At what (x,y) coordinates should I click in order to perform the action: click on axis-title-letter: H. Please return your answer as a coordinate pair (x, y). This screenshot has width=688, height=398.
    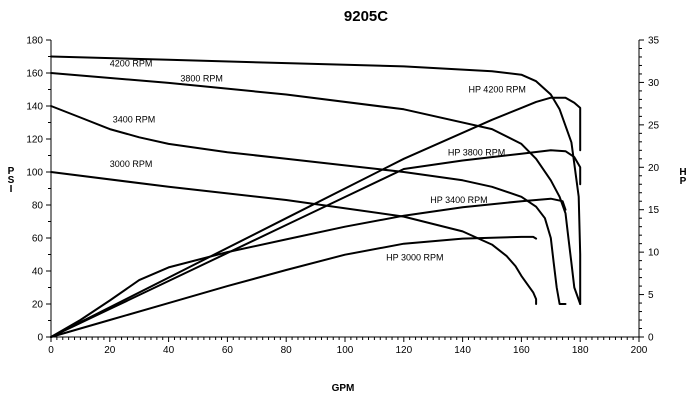
    Looking at the image, I should click on (682, 172).